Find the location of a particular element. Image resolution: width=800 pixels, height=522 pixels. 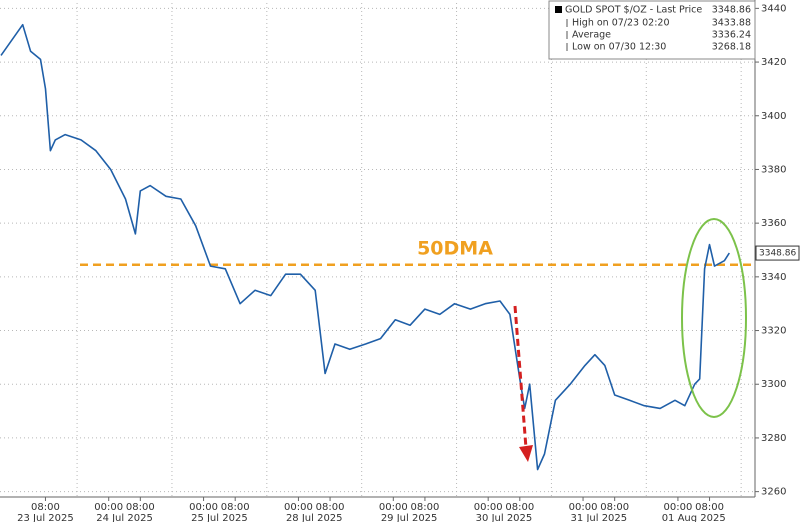

y-tick-label: 3340 is located at coordinates (773, 277).